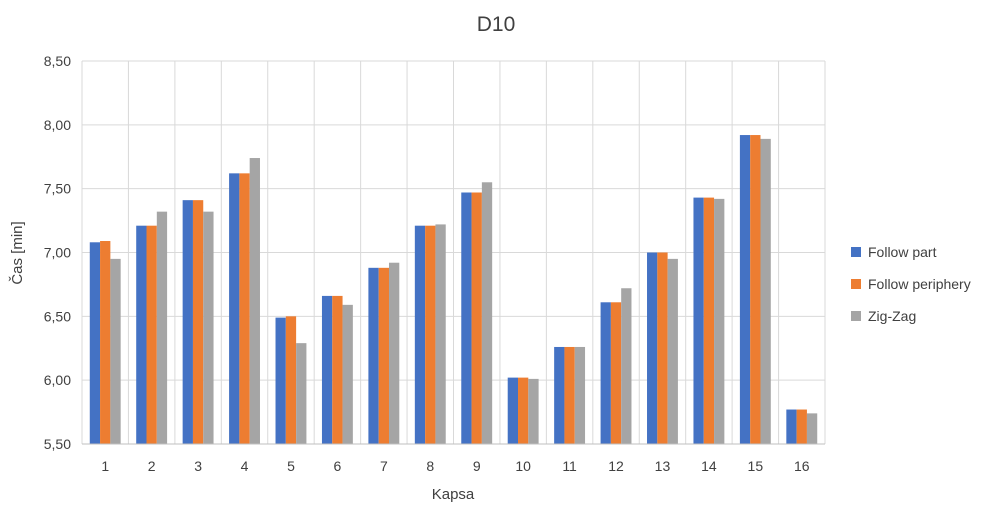  I want to click on legend: Follow part Follow periphery Zig-Zag, so click(911, 284).